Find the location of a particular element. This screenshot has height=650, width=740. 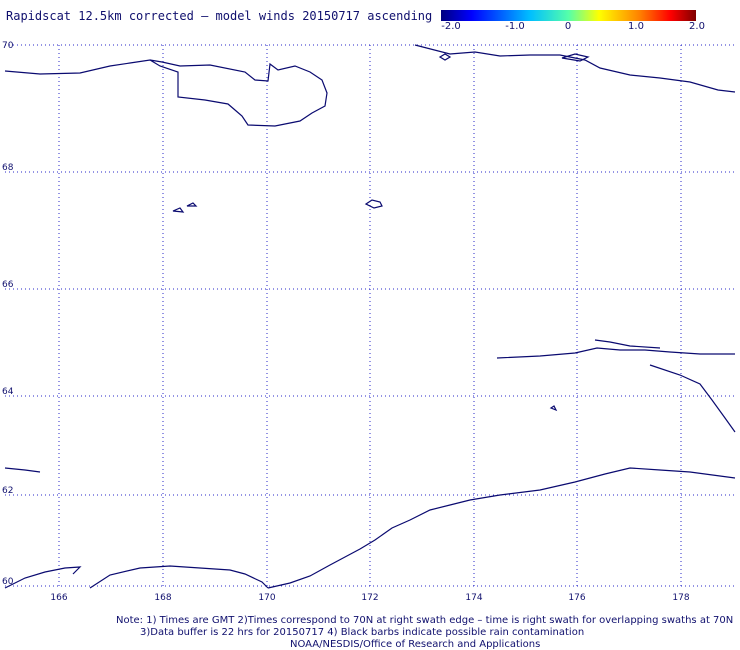

colorbar-tick-label: 1.0 is located at coordinates (636, 26).